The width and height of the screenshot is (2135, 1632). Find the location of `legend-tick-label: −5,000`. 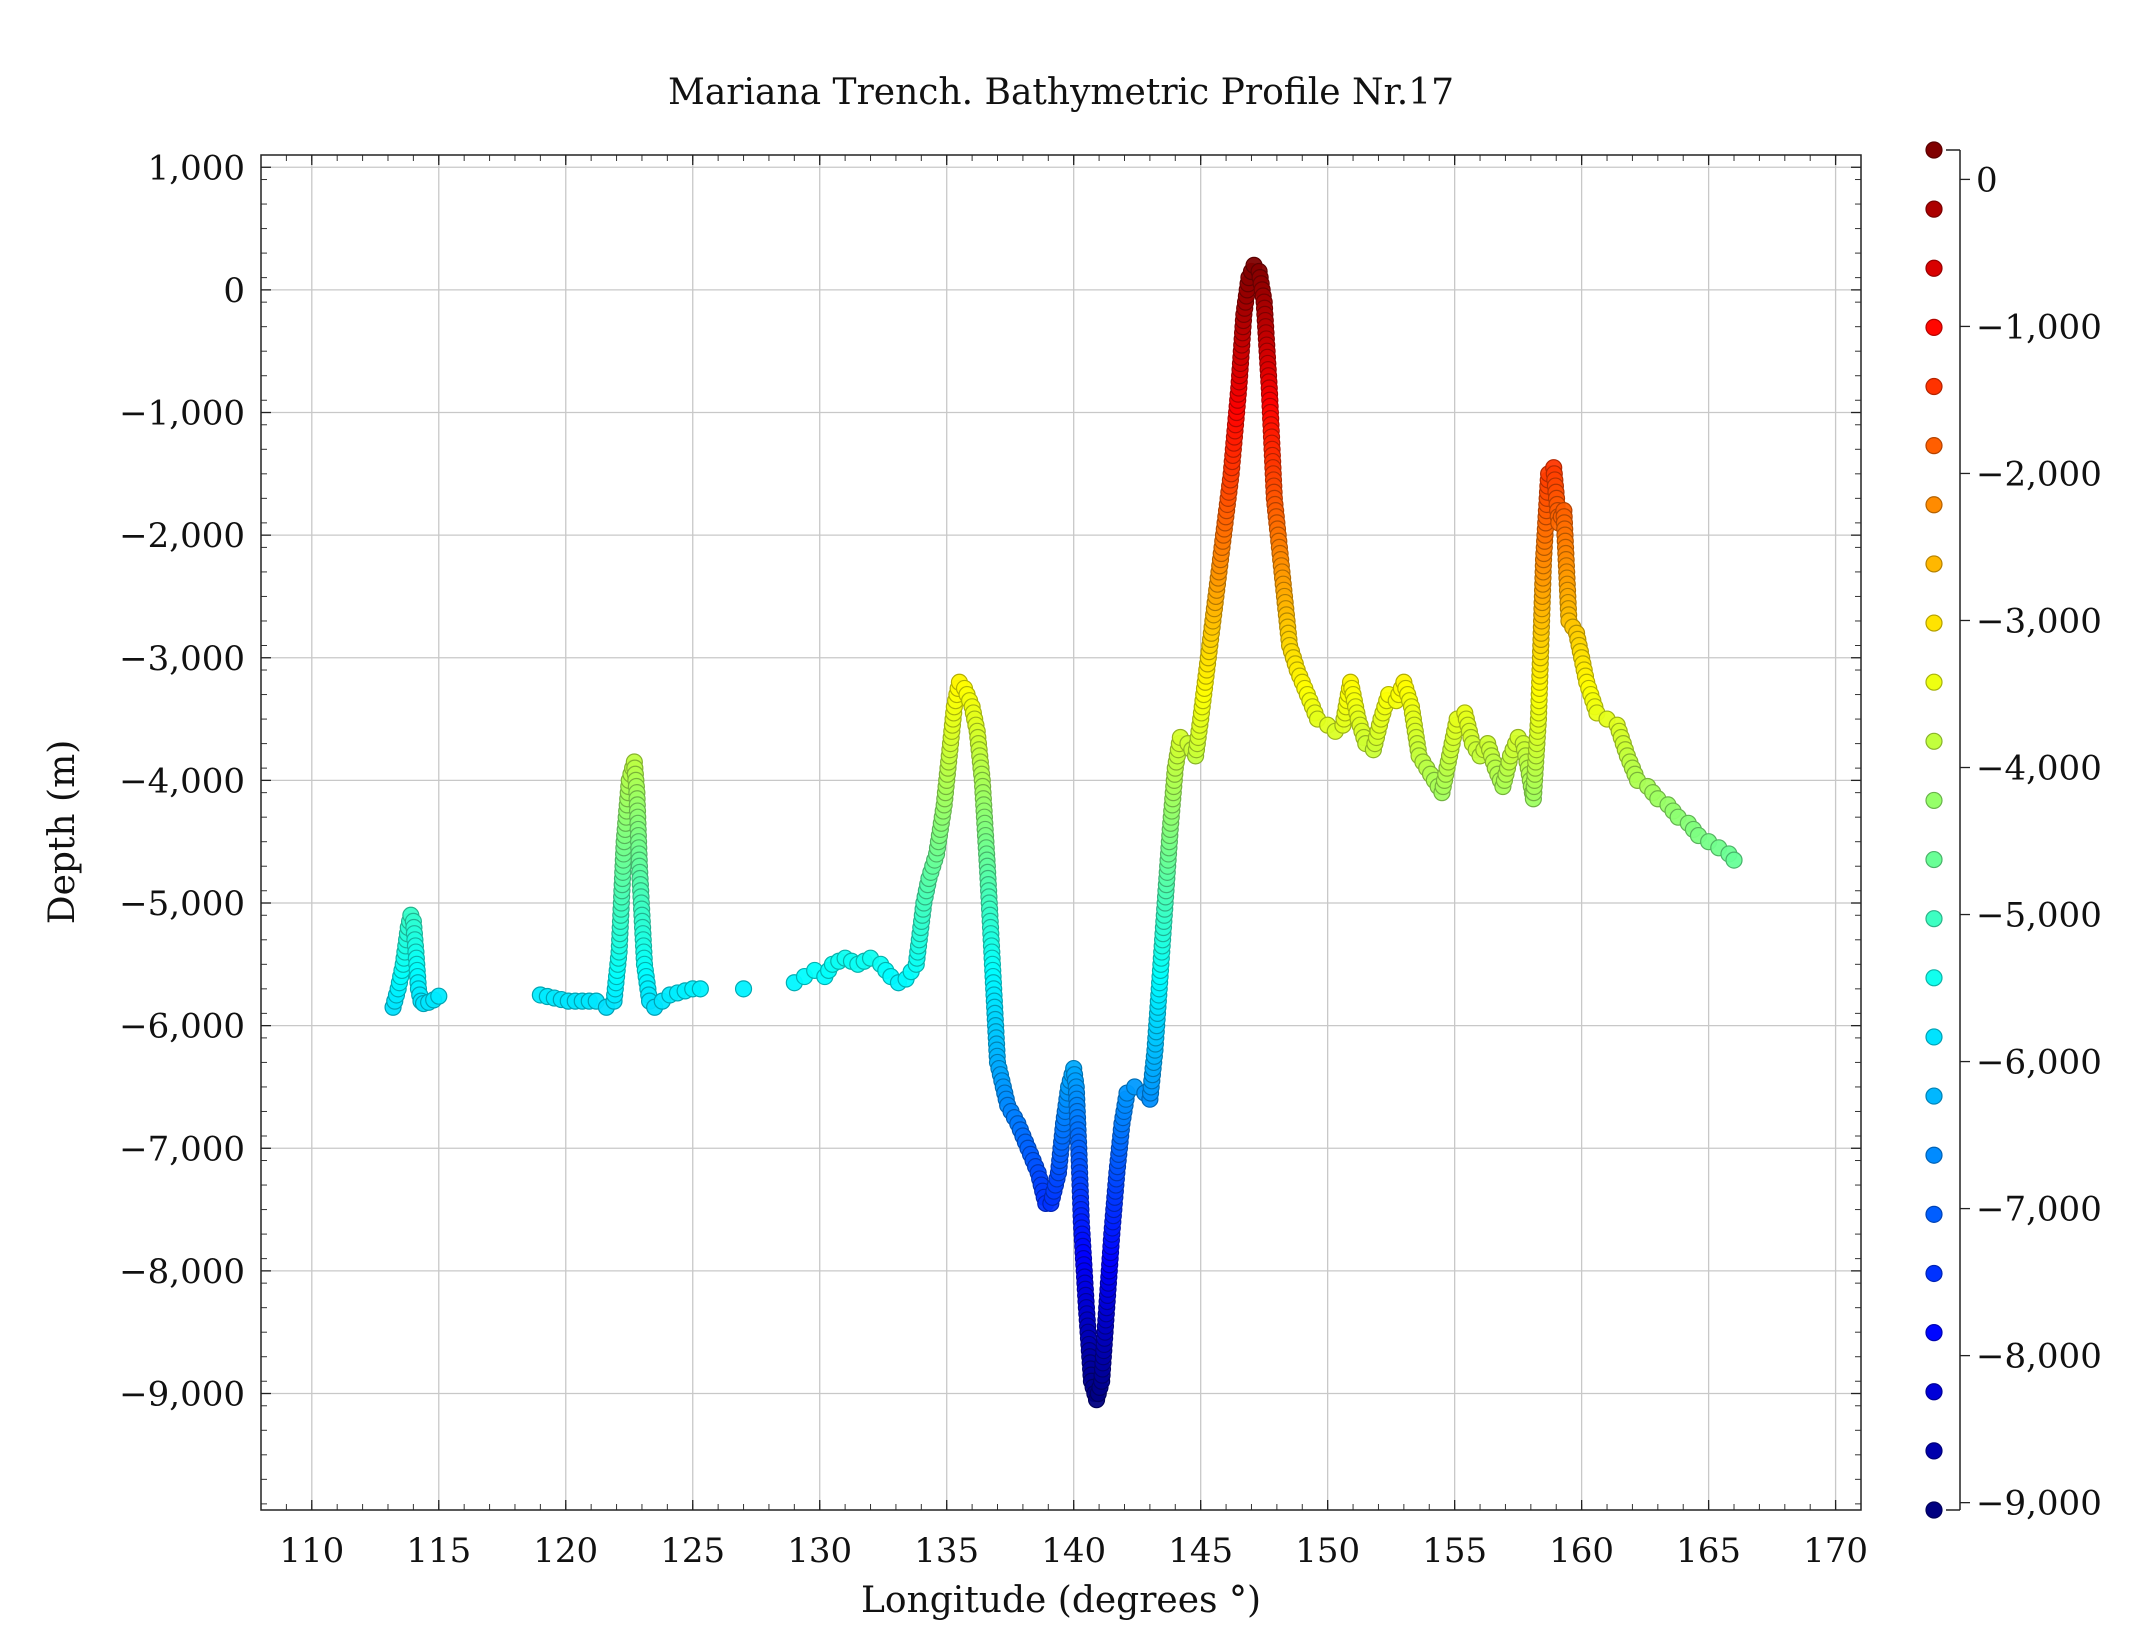

legend-tick-label: −5,000 is located at coordinates (2039, 916).